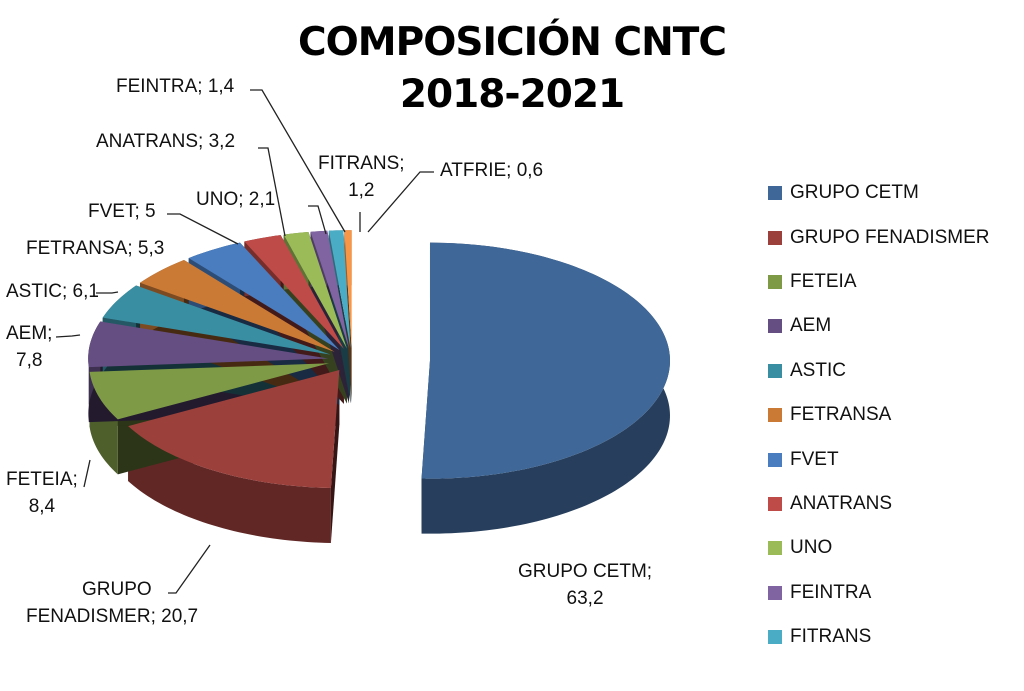 The height and width of the screenshot is (691, 1024). What do you see at coordinates (512, 42) in the screenshot?
I see `chart-title-line-1: COMPOSICIÓN CNTC` at bounding box center [512, 42].